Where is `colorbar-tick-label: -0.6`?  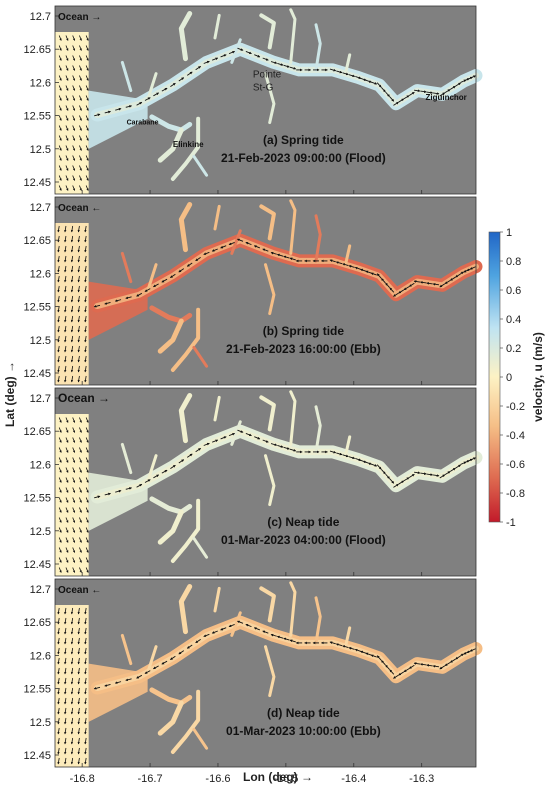 colorbar-tick-label: -0.6 is located at coordinates (515, 465).